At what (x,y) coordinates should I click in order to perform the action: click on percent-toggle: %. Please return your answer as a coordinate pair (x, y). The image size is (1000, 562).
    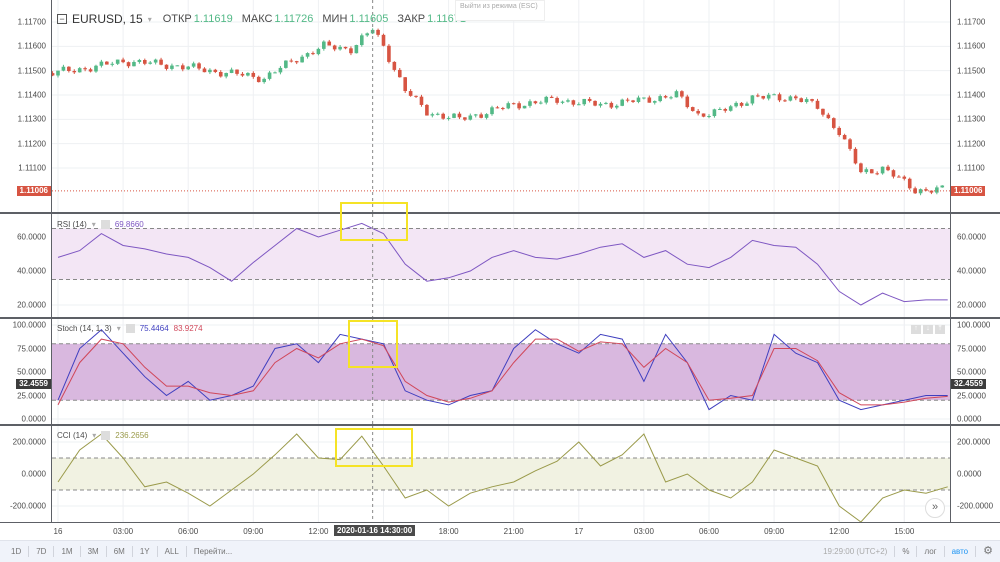
    Looking at the image, I should click on (906, 551).